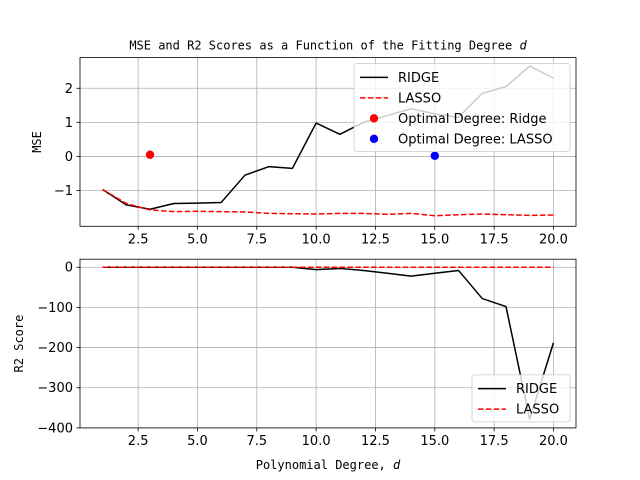 The image size is (640, 480). What do you see at coordinates (553, 239) in the screenshot?
I see `mse-x-tick-label: 20.0` at bounding box center [553, 239].